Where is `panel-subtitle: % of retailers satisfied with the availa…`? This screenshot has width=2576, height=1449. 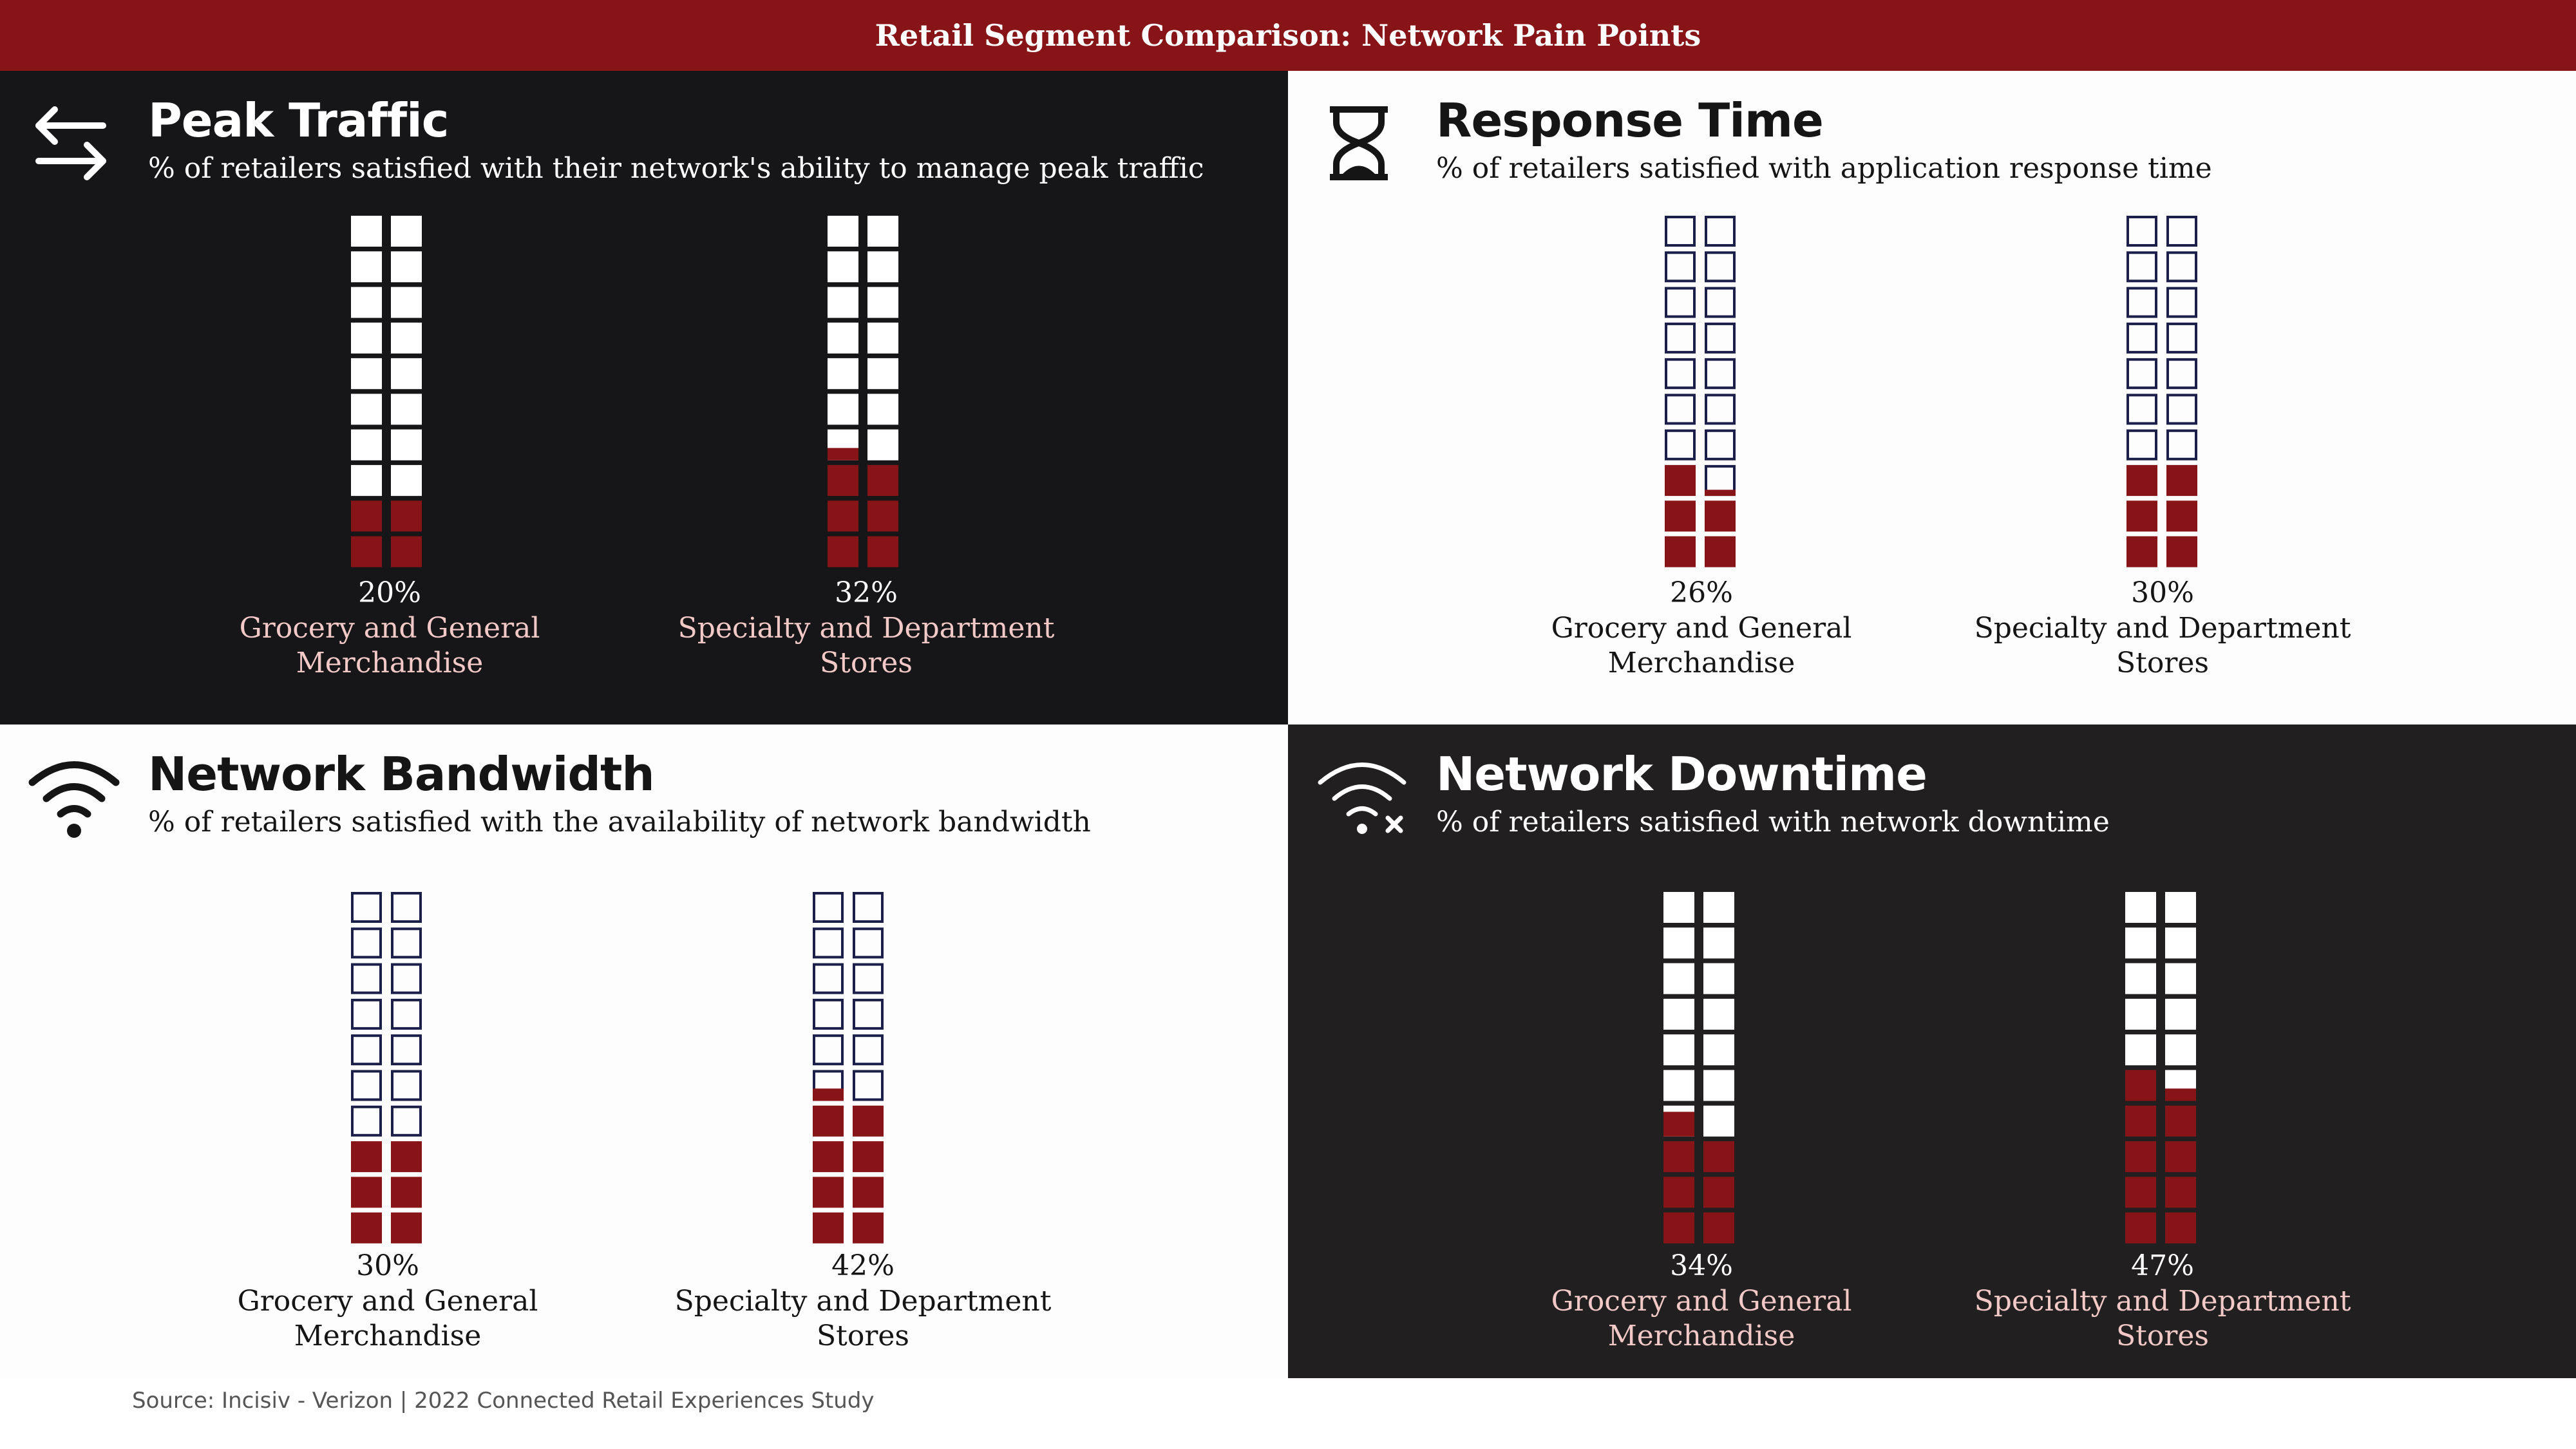 panel-subtitle: % of retailers satisfied with the availa… is located at coordinates (619, 822).